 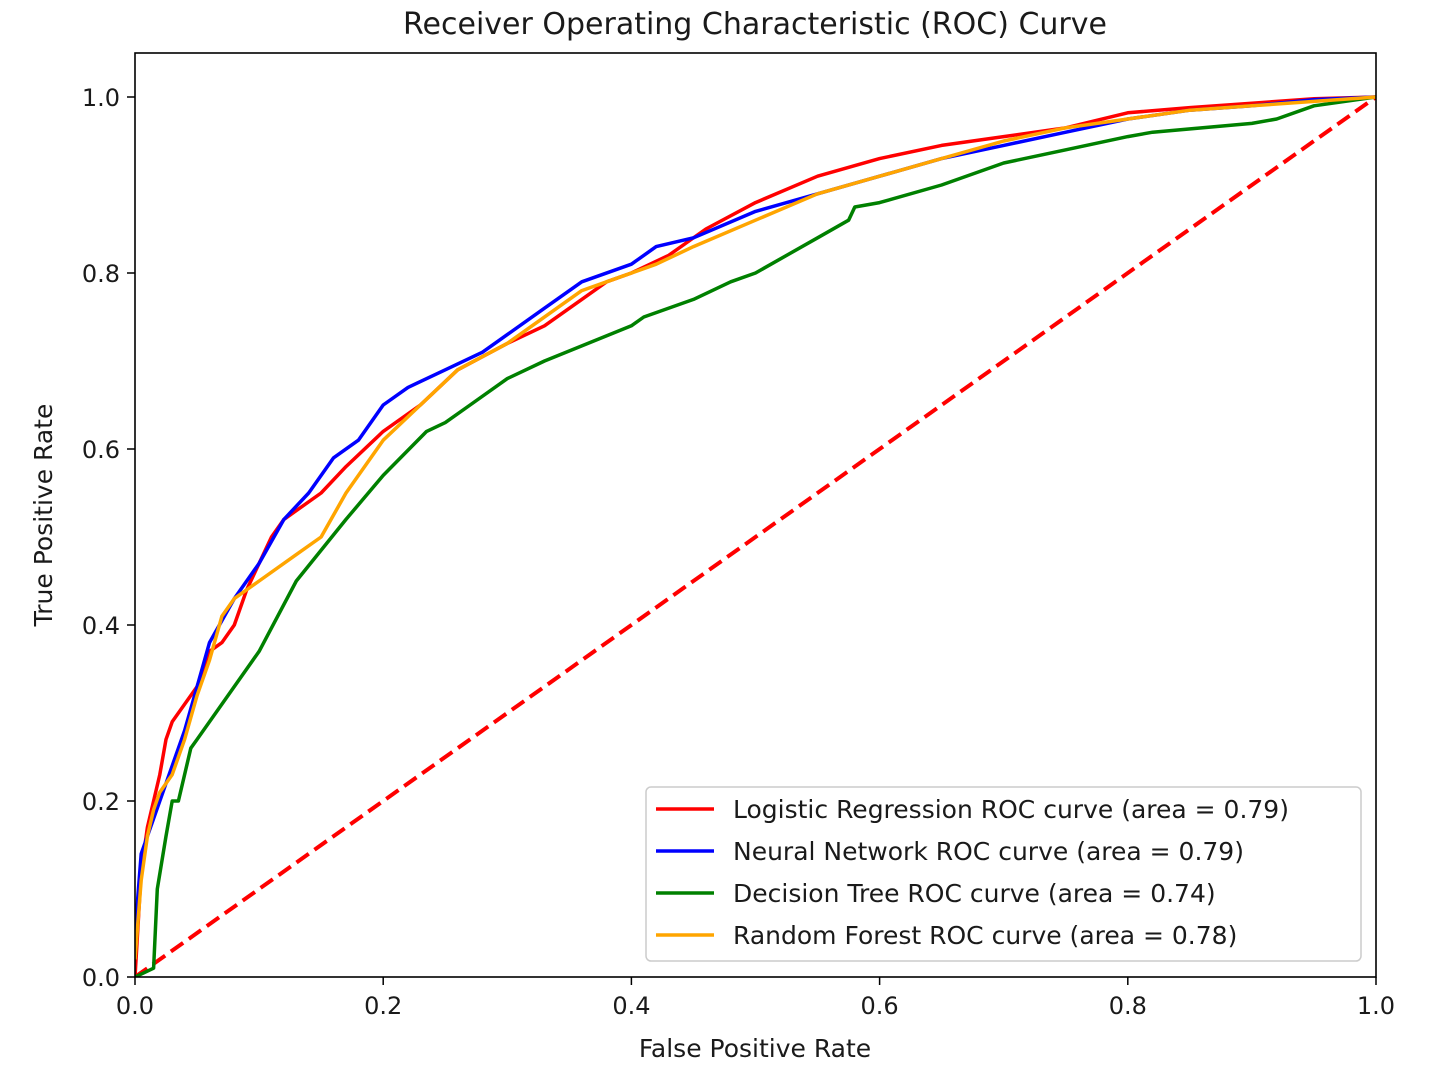 What do you see at coordinates (101, 274) in the screenshot?
I see `y-tick-label: 0.8` at bounding box center [101, 274].